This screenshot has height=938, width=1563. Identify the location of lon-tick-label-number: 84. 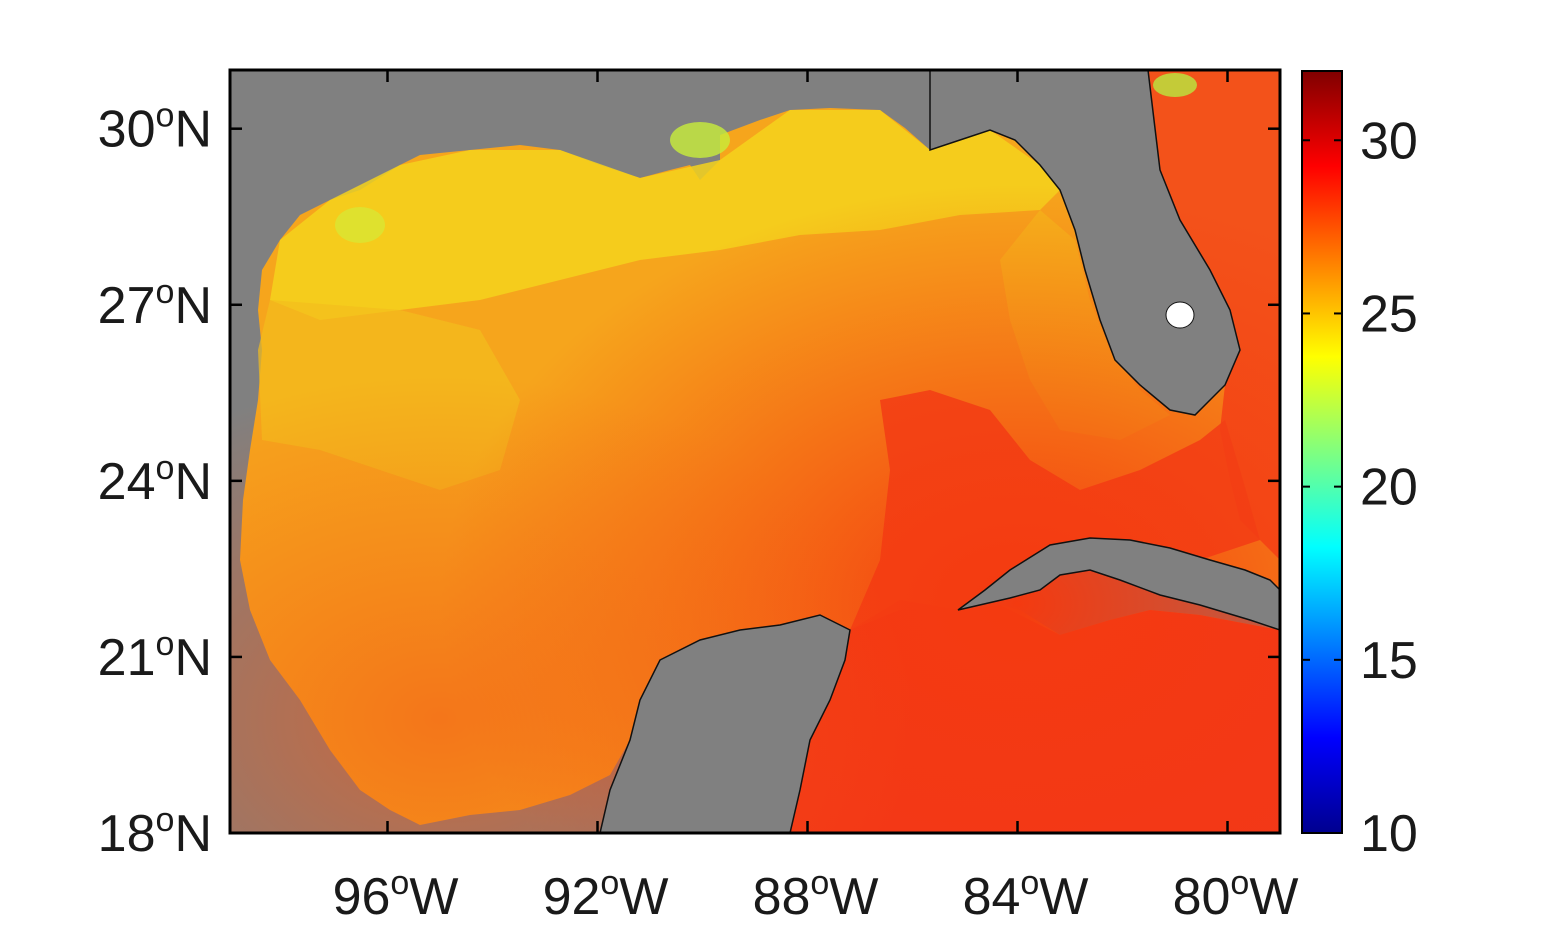
(992, 897).